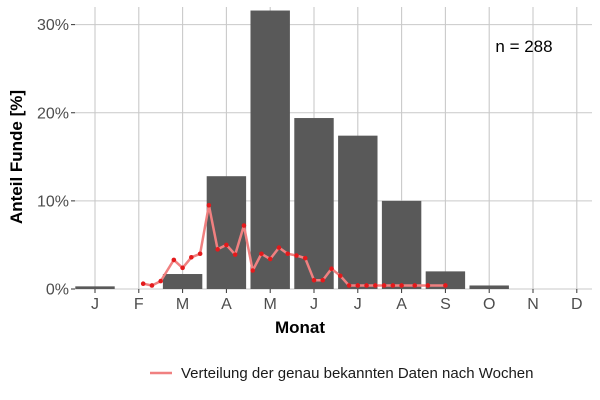 The height and width of the screenshot is (400, 600). I want to click on x-tick-label-0: J, so click(95, 304).